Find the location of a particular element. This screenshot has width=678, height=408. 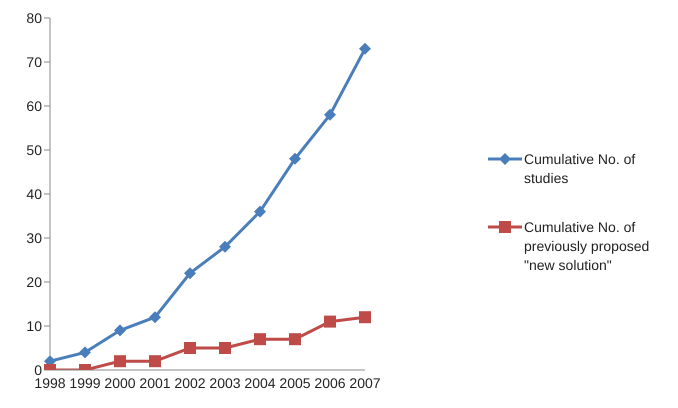

y-tick-label: 40 is located at coordinates (34, 194).